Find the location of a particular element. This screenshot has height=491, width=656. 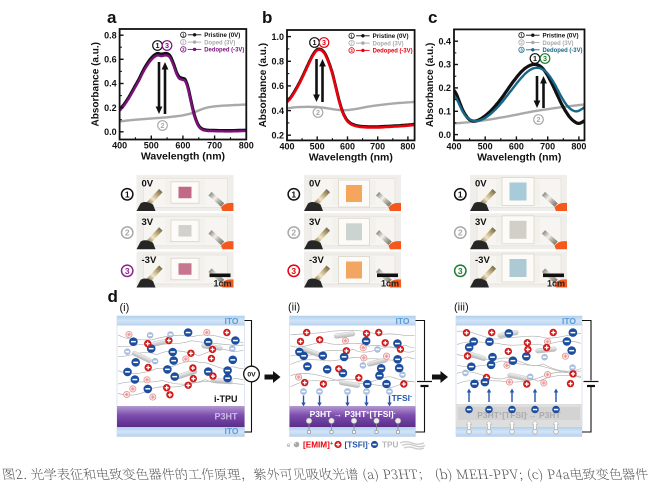

svg-text: e is located at coordinates (289, 446).